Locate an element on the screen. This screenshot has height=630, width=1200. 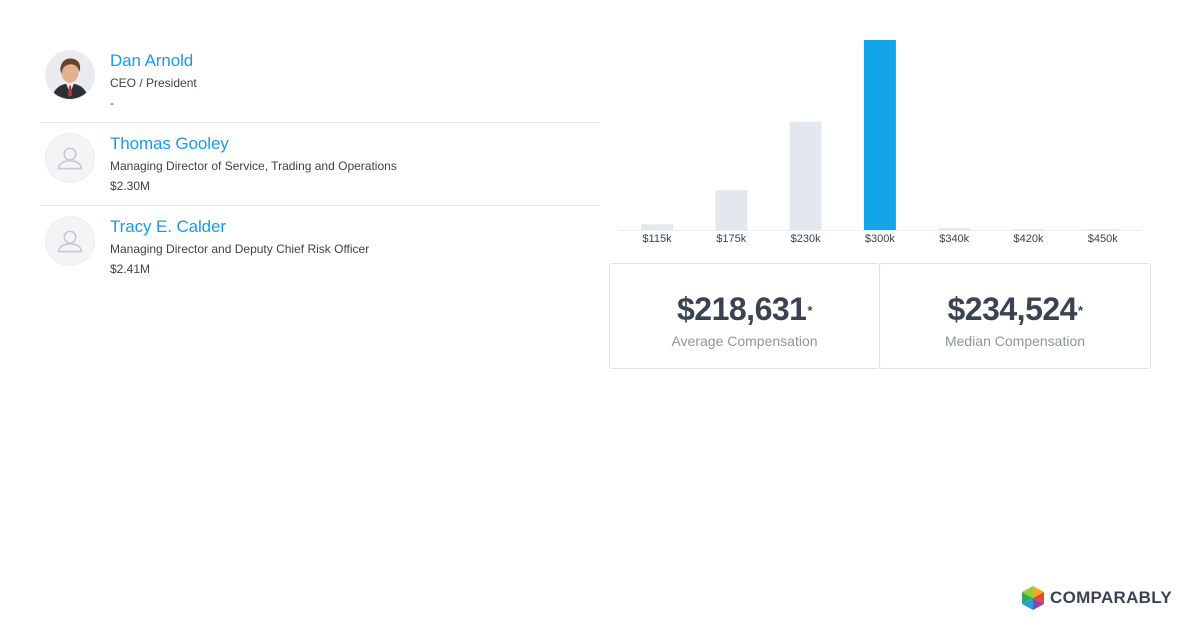
average-value-text: $218,631 is located at coordinates (741, 309).